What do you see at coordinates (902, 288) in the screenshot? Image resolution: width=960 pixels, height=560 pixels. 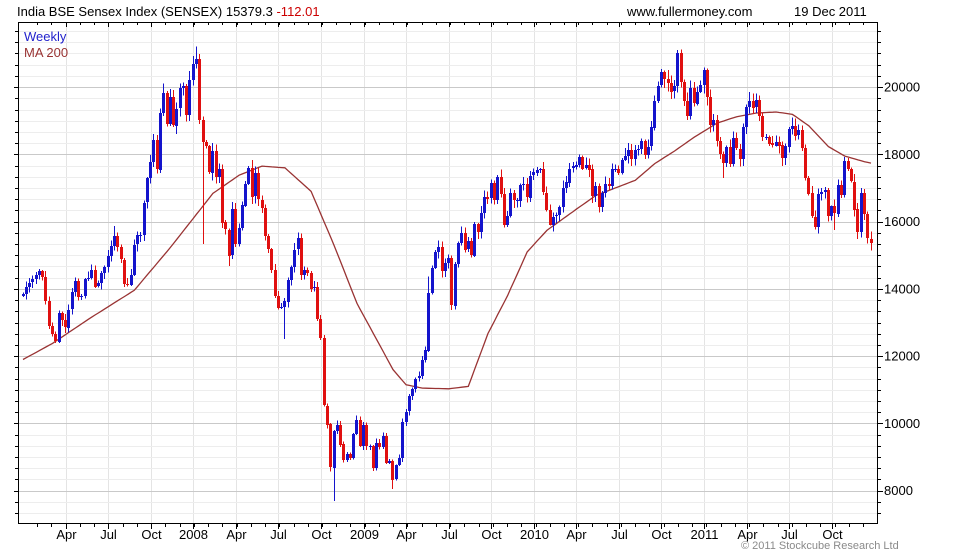 I see `y-axis-label: 14000` at bounding box center [902, 288].